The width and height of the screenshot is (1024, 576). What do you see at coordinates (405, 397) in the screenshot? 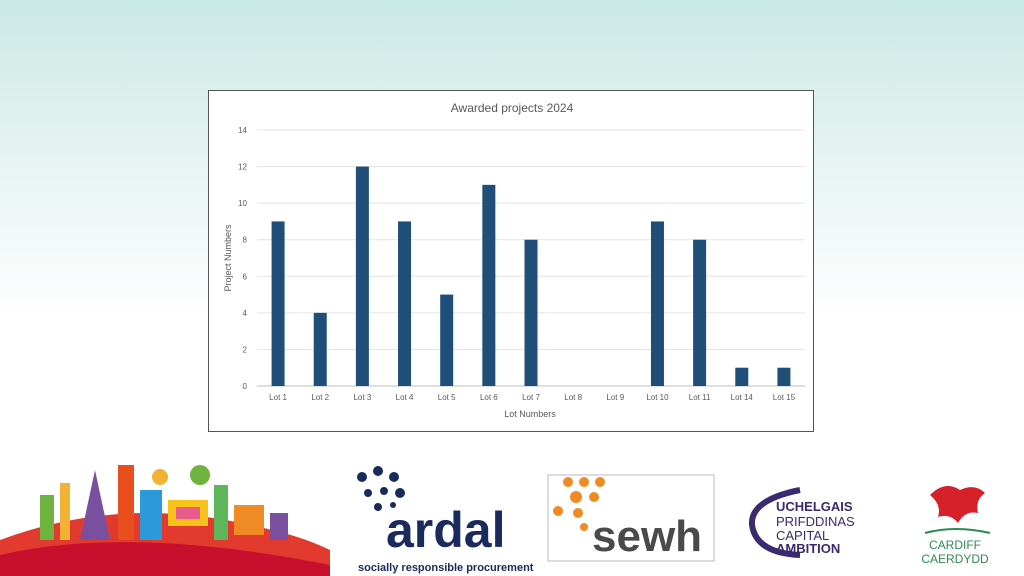
I see `x-tick-label: Lot 4` at bounding box center [405, 397].